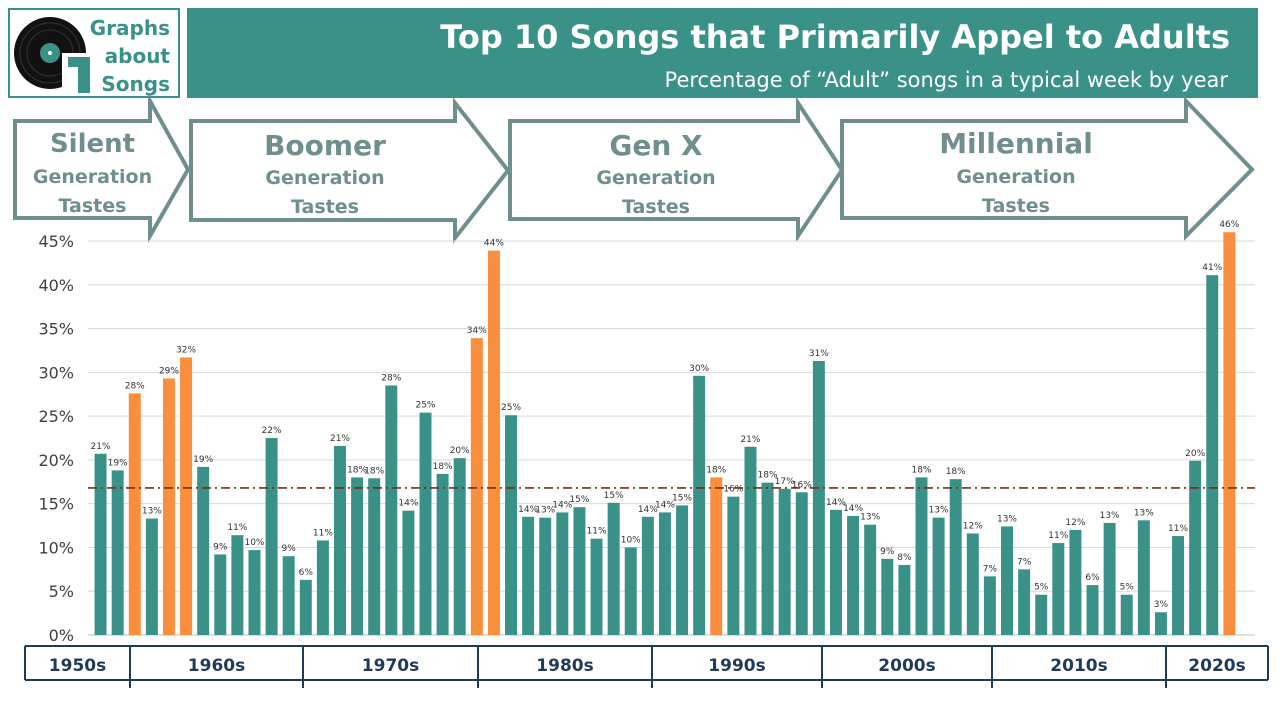 The width and height of the screenshot is (1280, 720). What do you see at coordinates (56, 241) in the screenshot?
I see `y-tick-label: 45%` at bounding box center [56, 241].